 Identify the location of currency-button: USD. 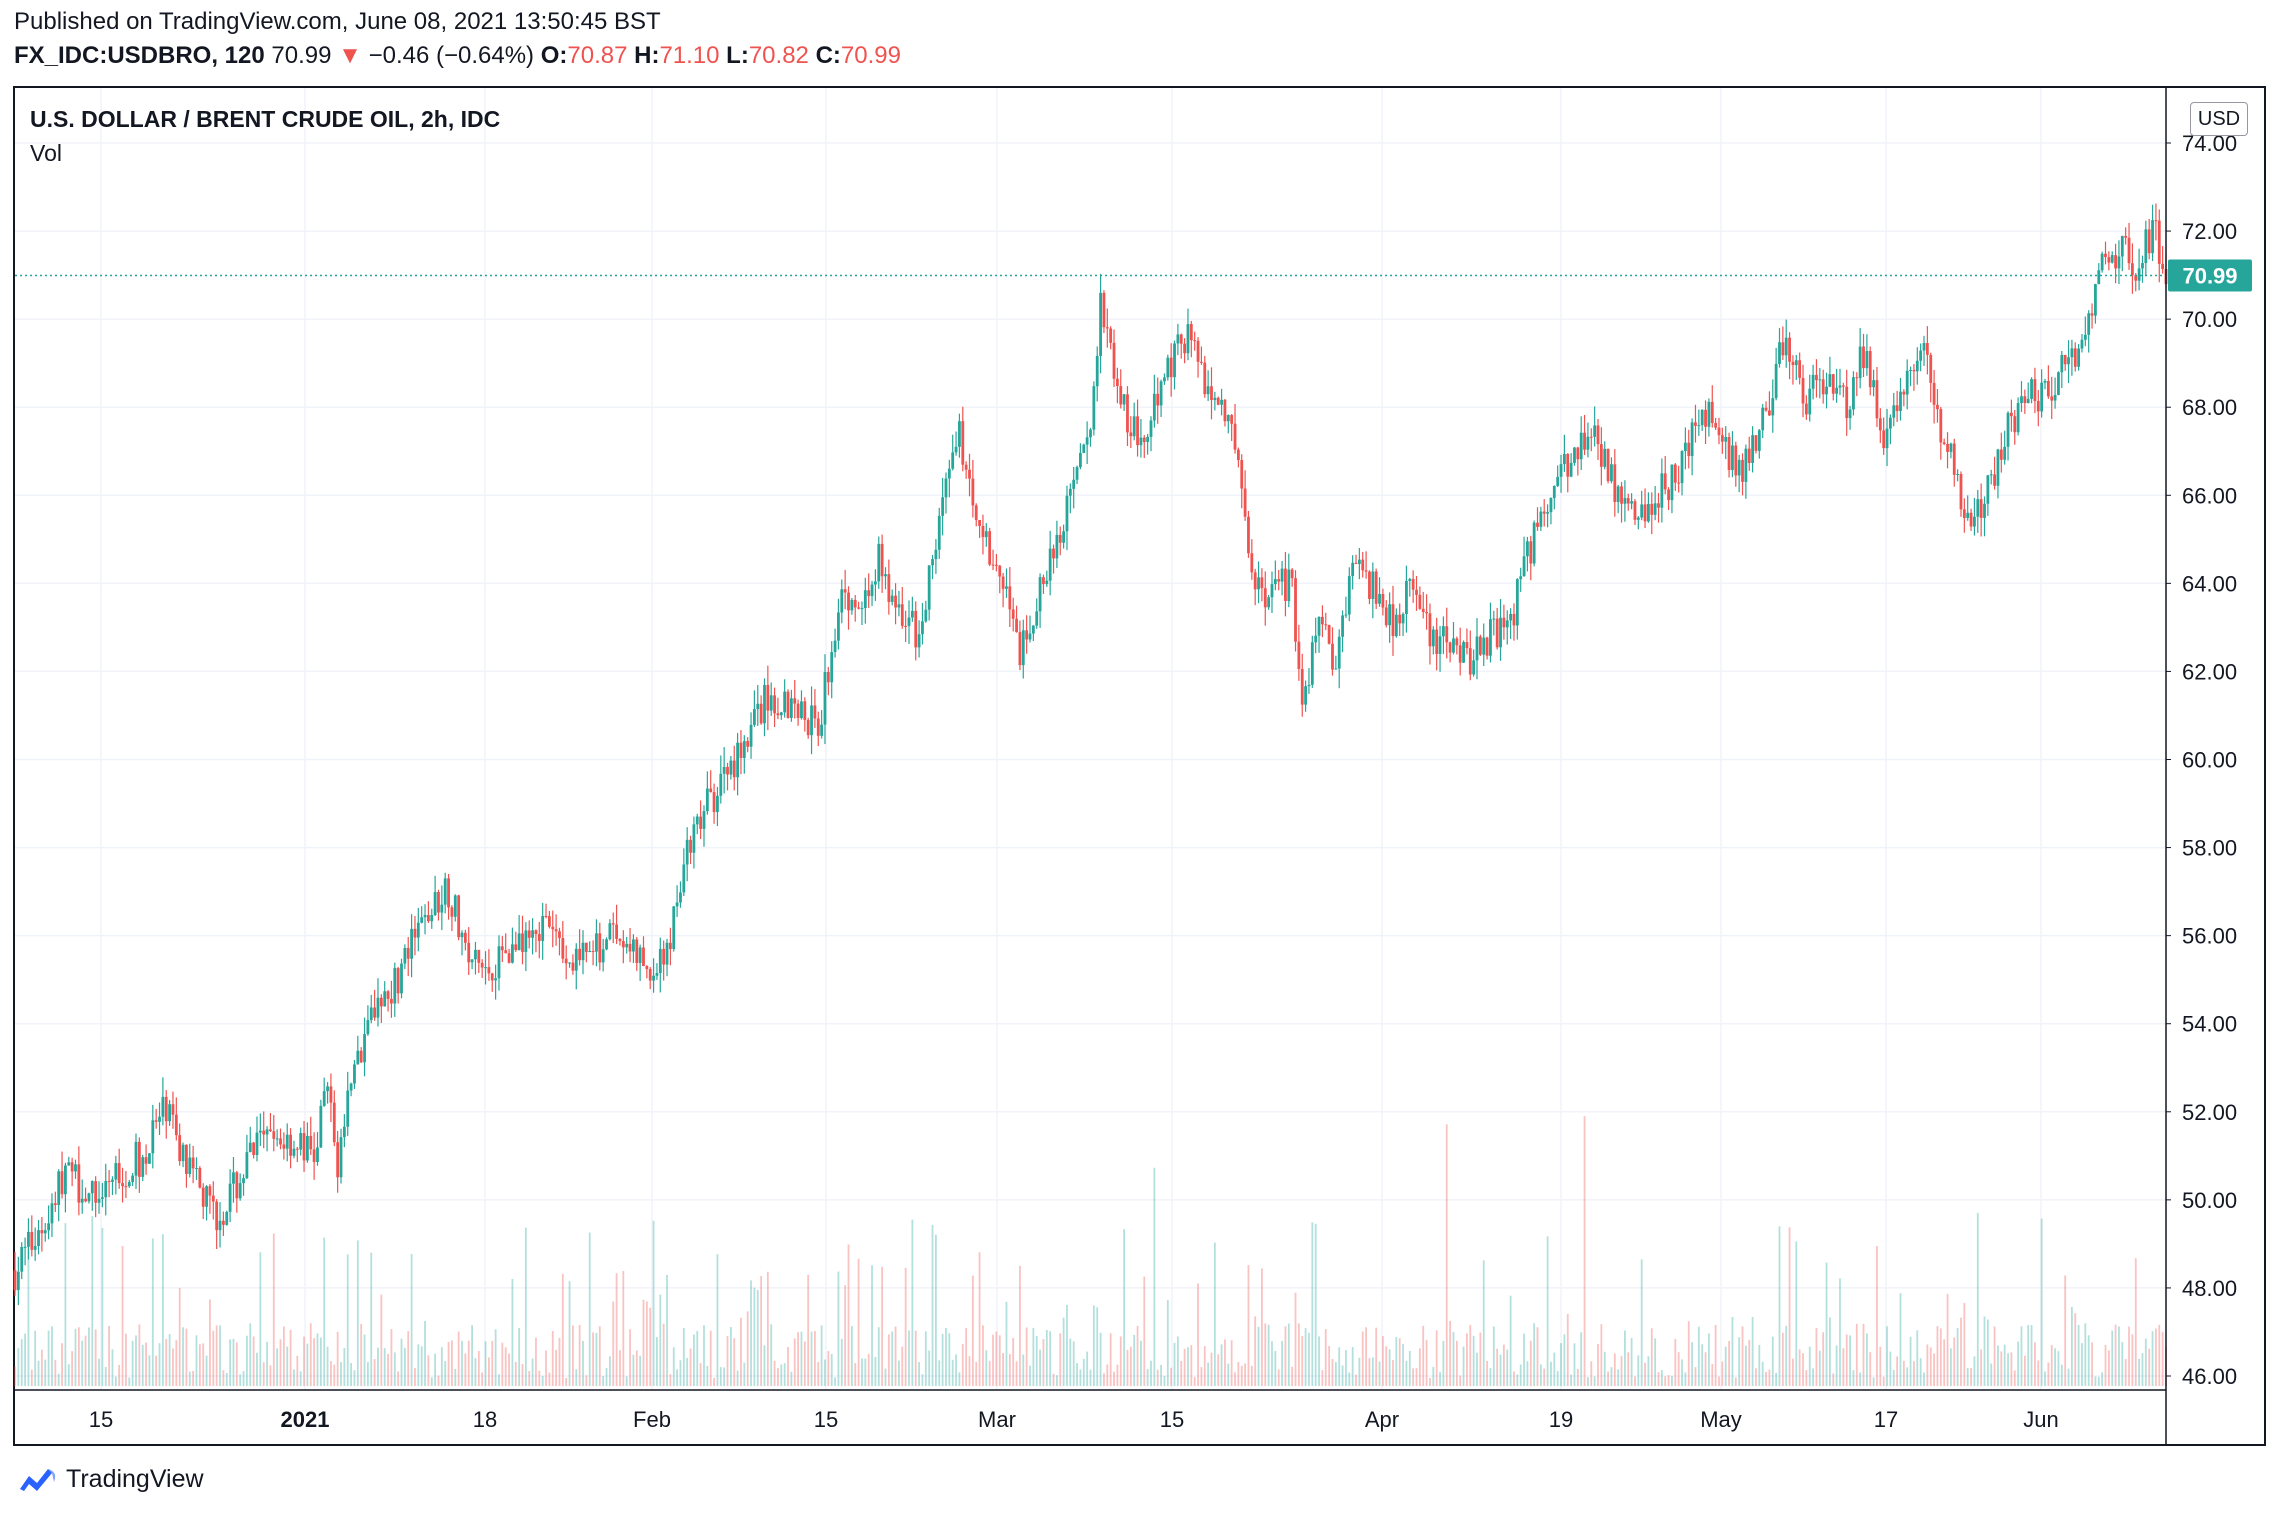
(2219, 119).